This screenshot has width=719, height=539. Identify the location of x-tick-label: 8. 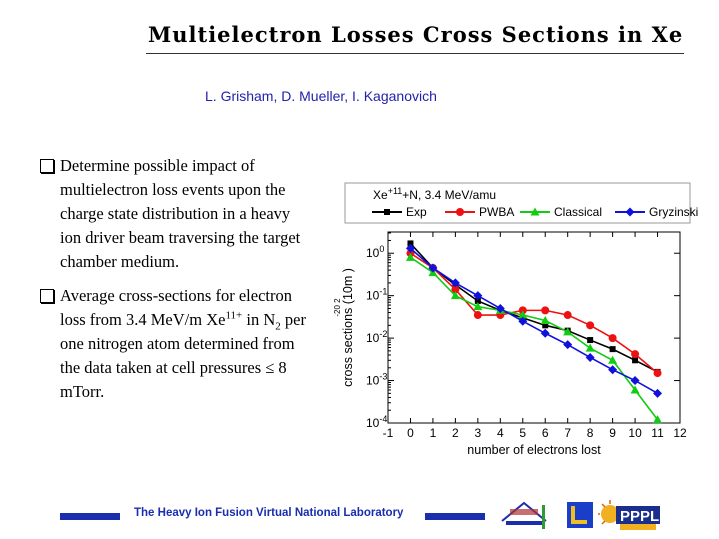
(590, 433).